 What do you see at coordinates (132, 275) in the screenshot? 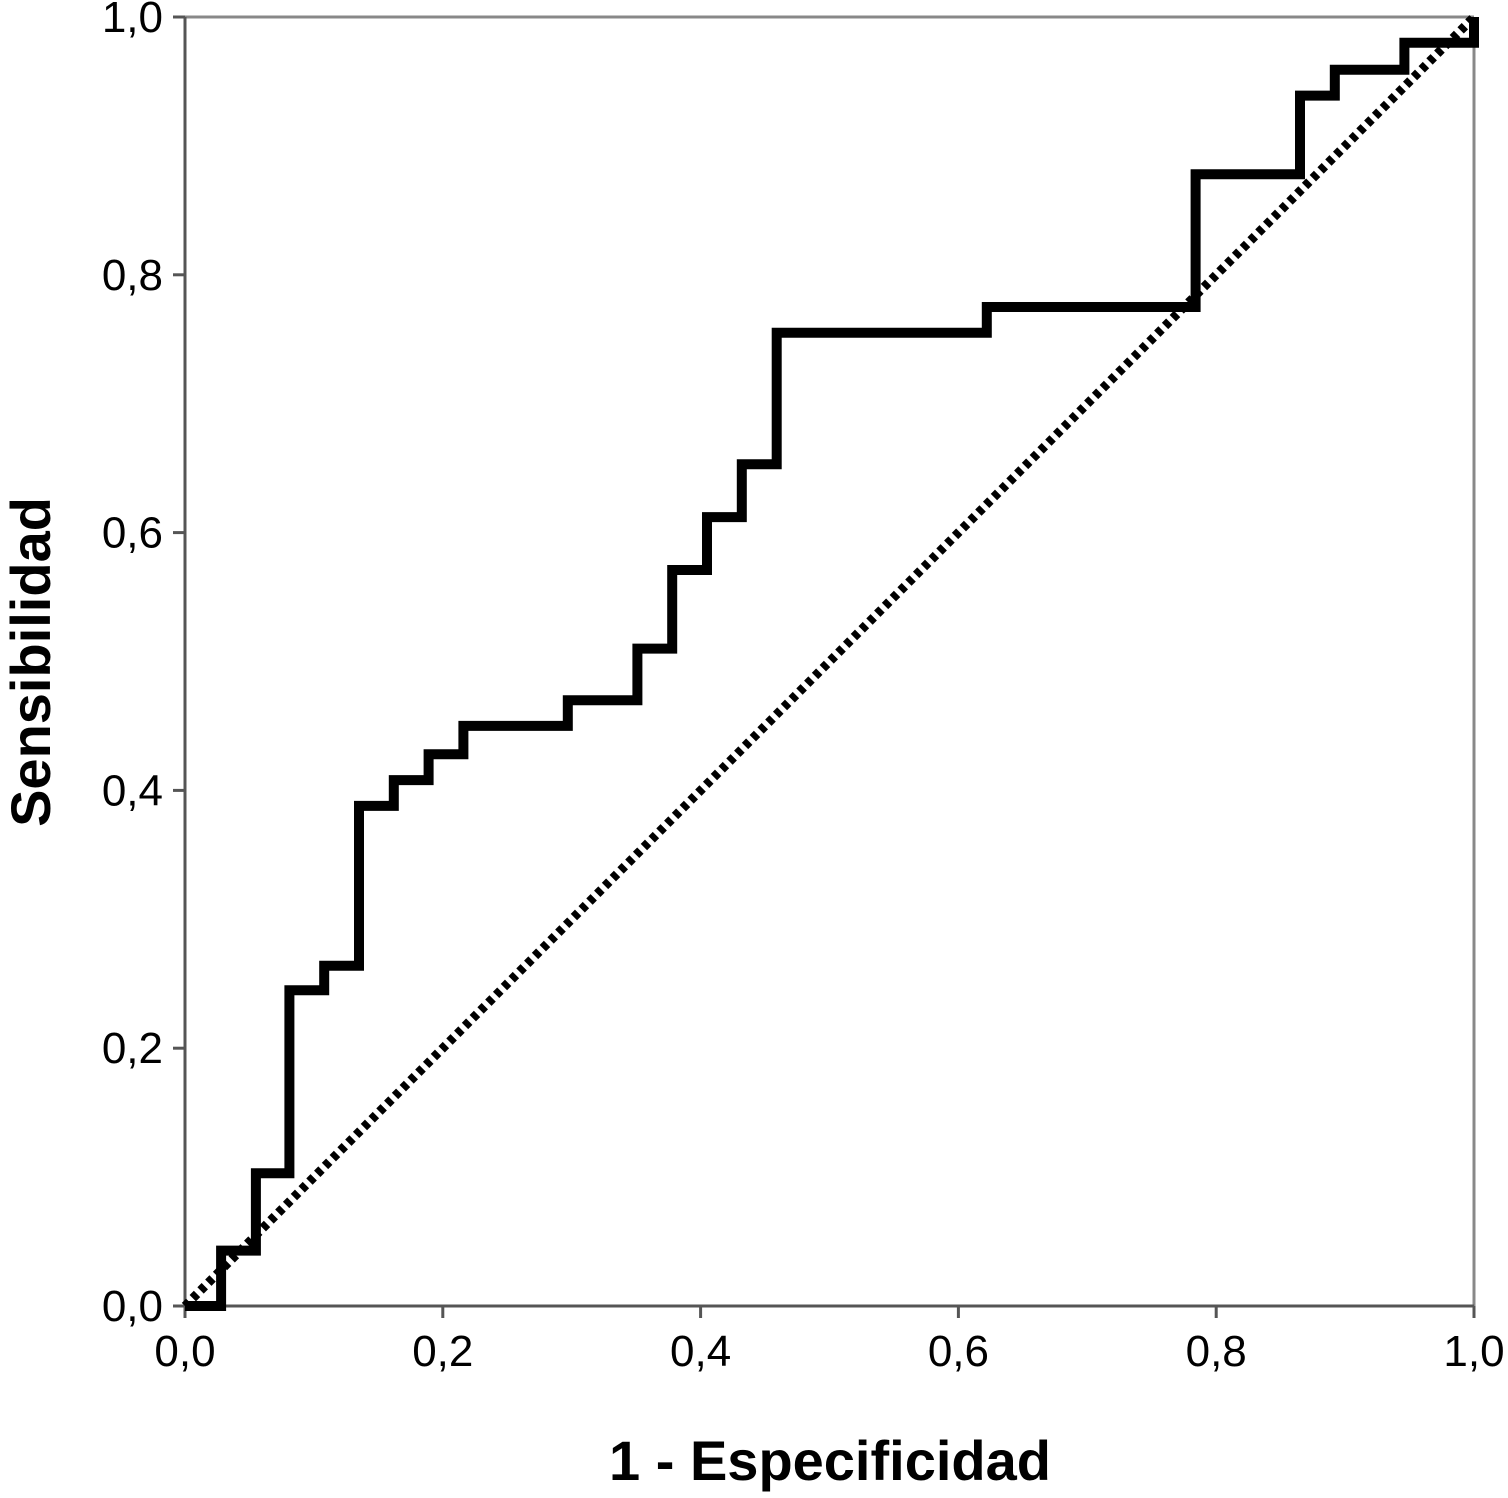
I see `y-tick-label: 0,8` at bounding box center [132, 275].